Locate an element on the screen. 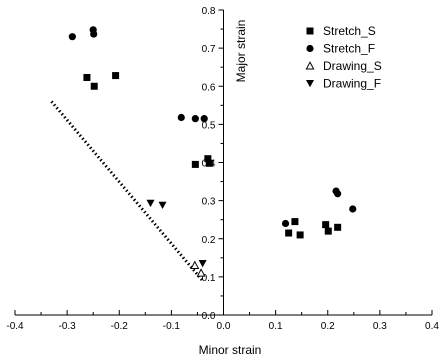  y-tick-label: 0.3 is located at coordinates (209, 202).